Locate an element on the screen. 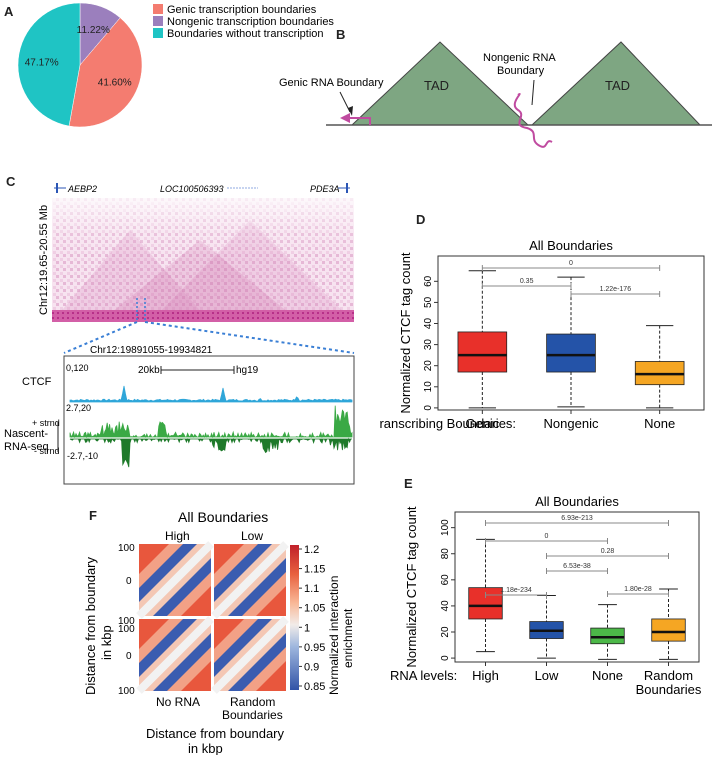  map-label-boundaries: Boundaries is located at coordinates (252, 715).